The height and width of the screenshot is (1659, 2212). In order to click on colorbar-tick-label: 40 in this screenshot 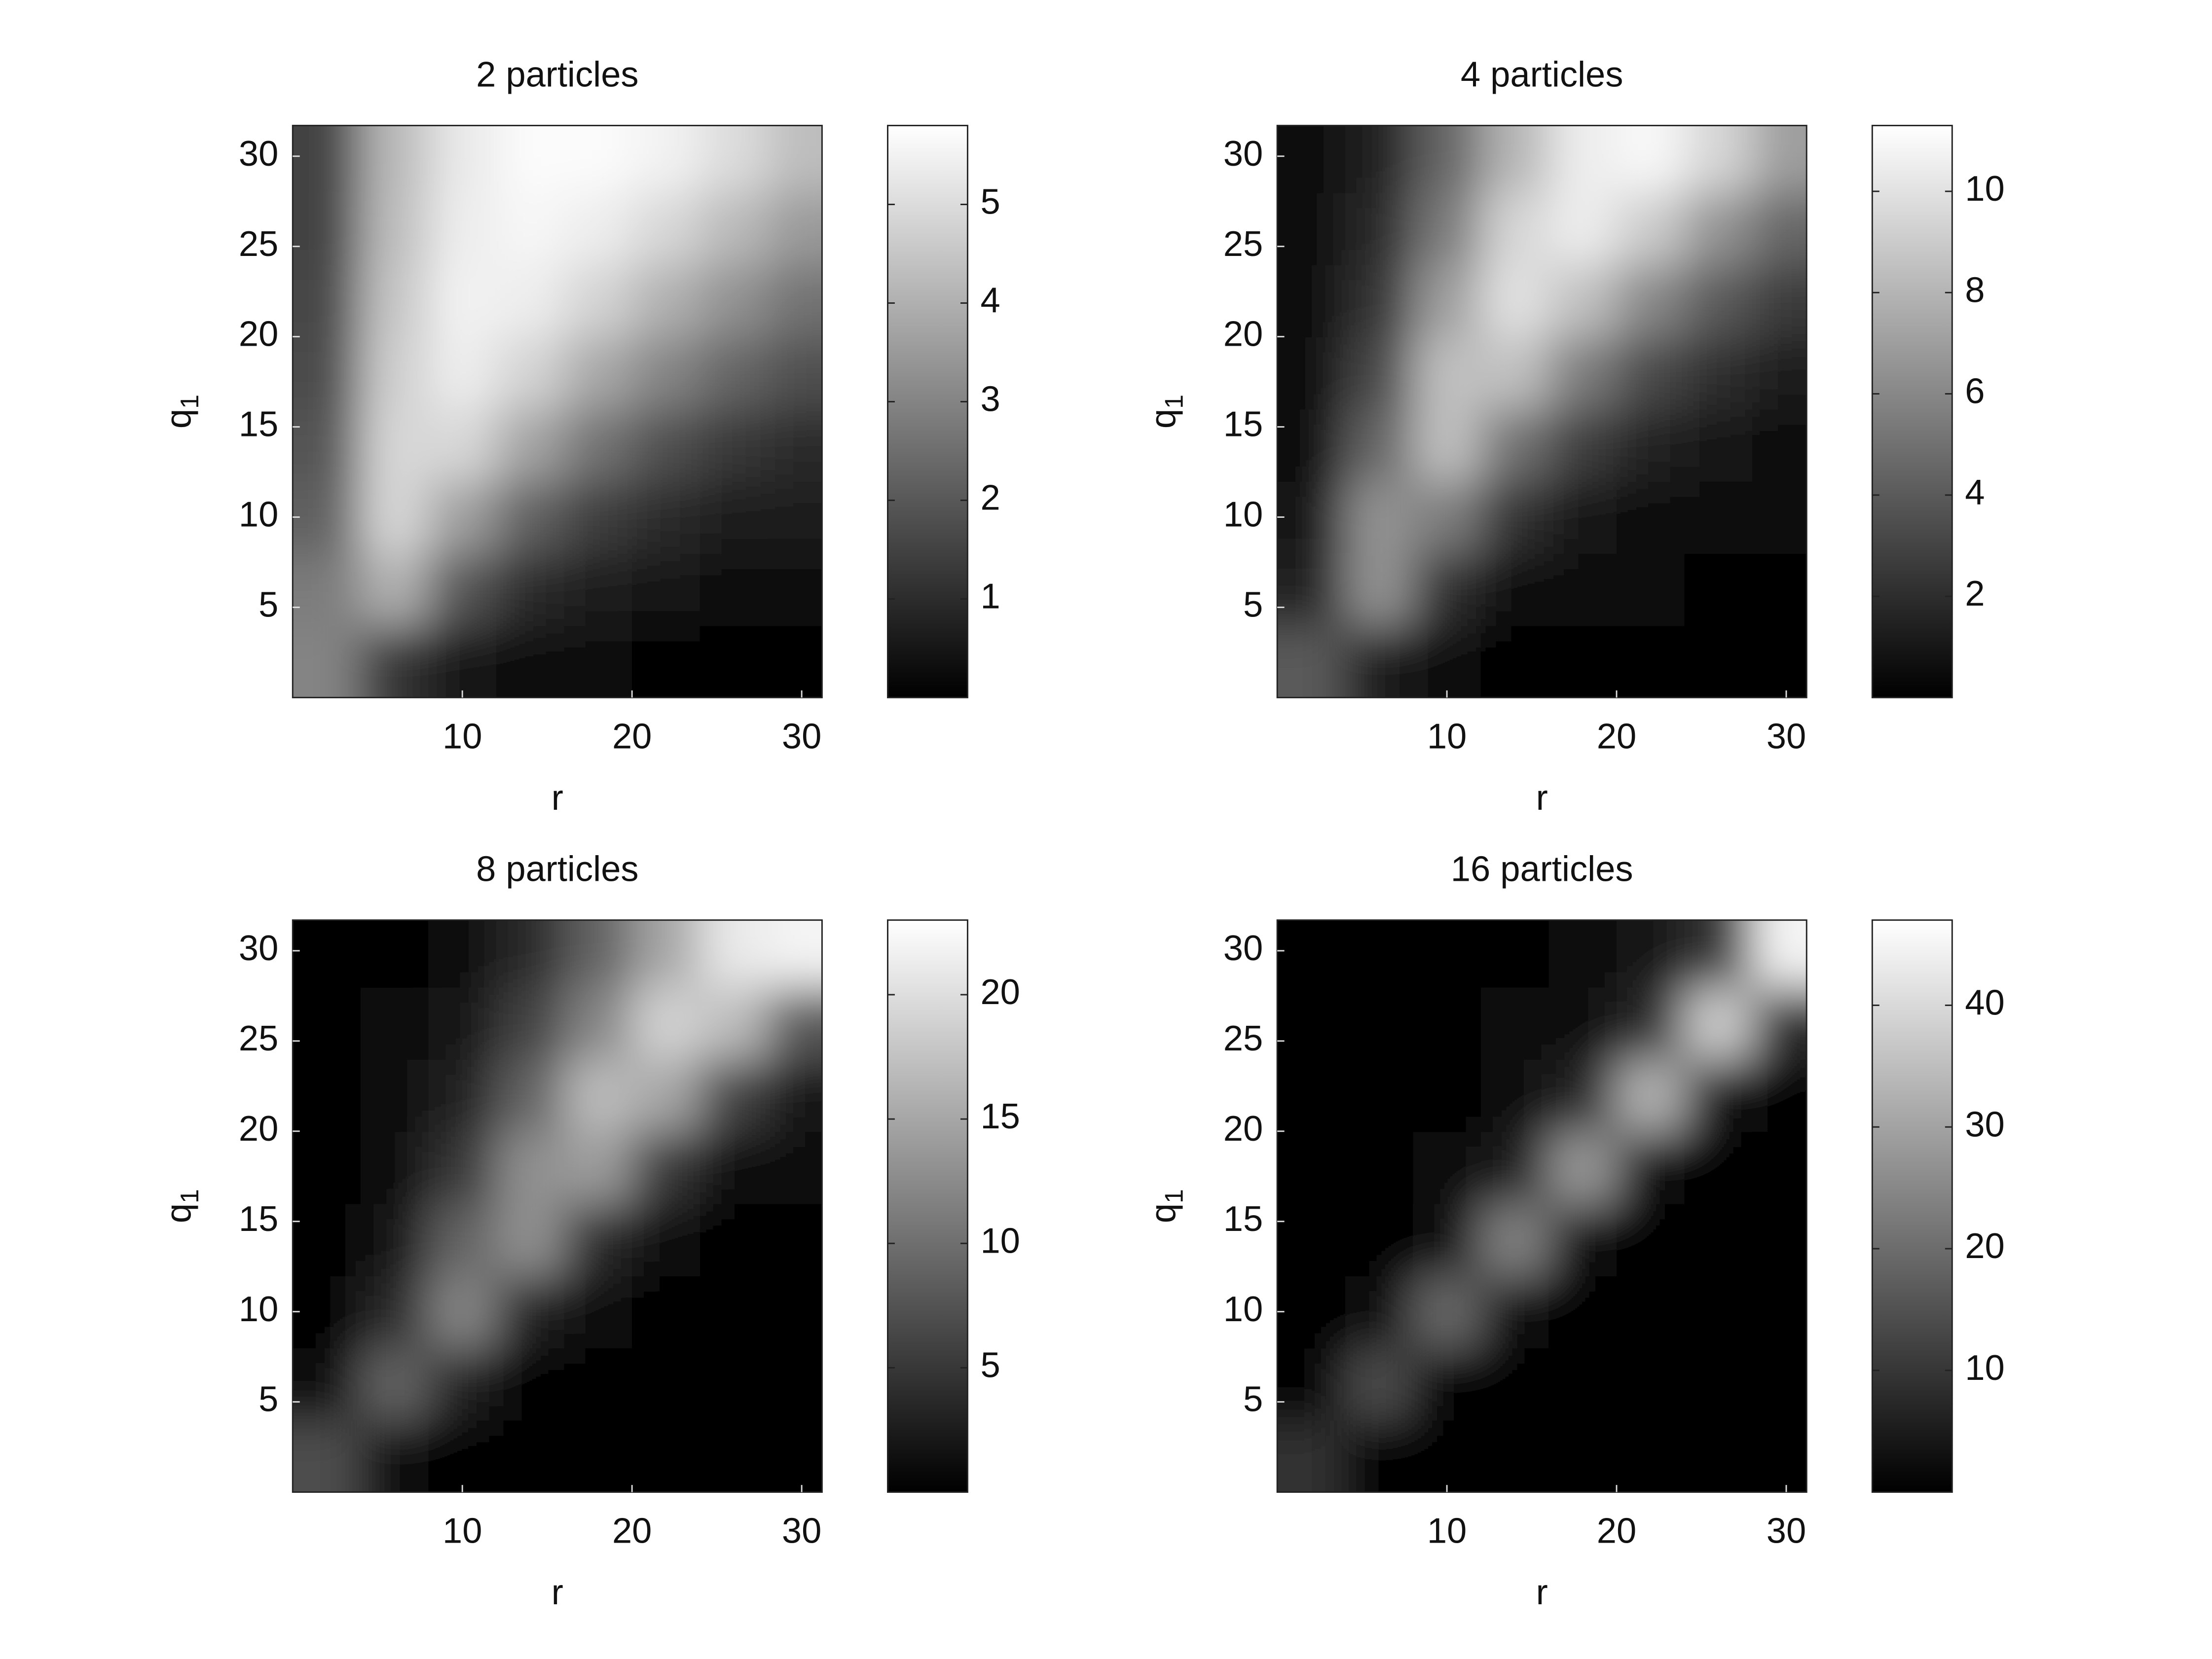, I will do `click(1984, 1003)`.